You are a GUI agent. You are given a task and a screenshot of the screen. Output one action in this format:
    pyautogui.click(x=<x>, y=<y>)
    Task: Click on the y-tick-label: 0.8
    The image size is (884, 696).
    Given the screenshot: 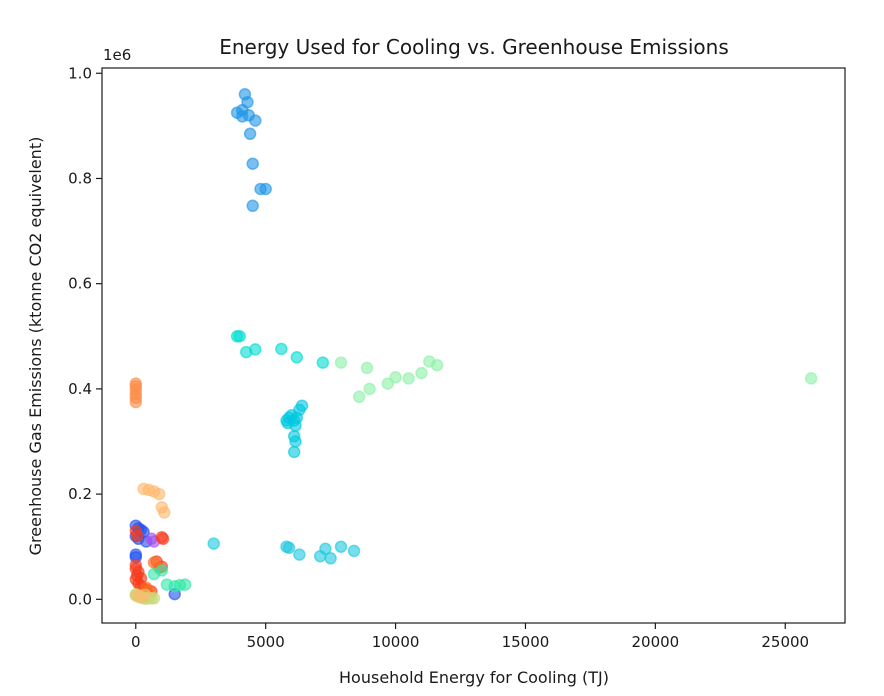 What is the action you would take?
    pyautogui.click(x=80, y=178)
    